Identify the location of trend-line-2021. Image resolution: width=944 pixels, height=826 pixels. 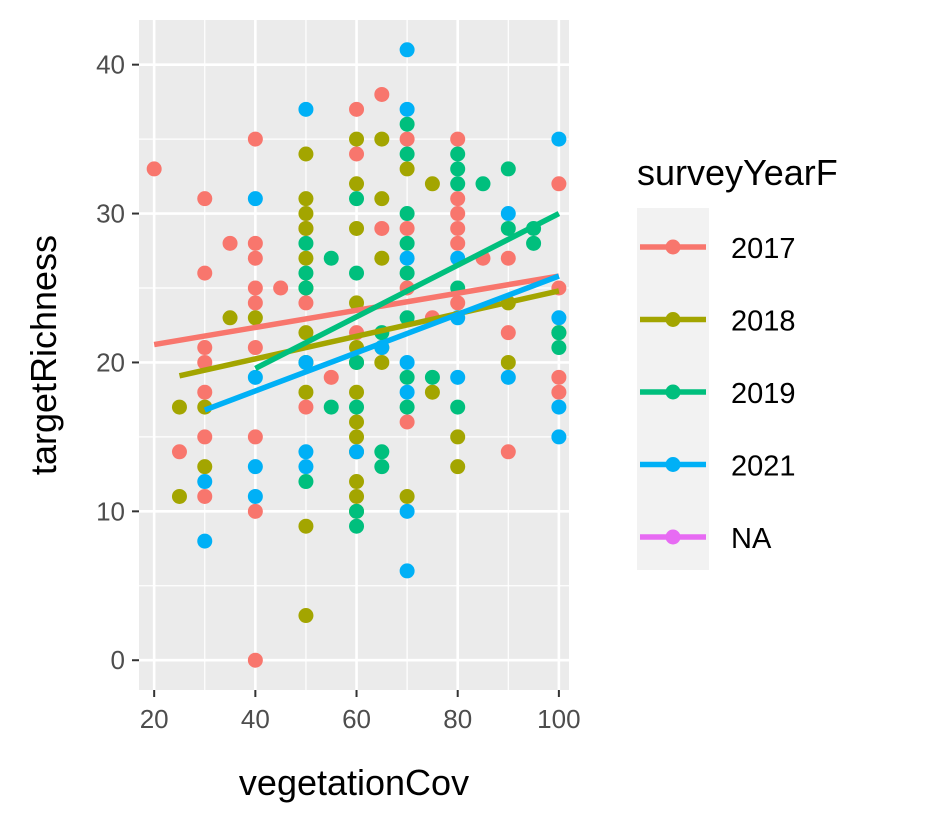
(381, 343).